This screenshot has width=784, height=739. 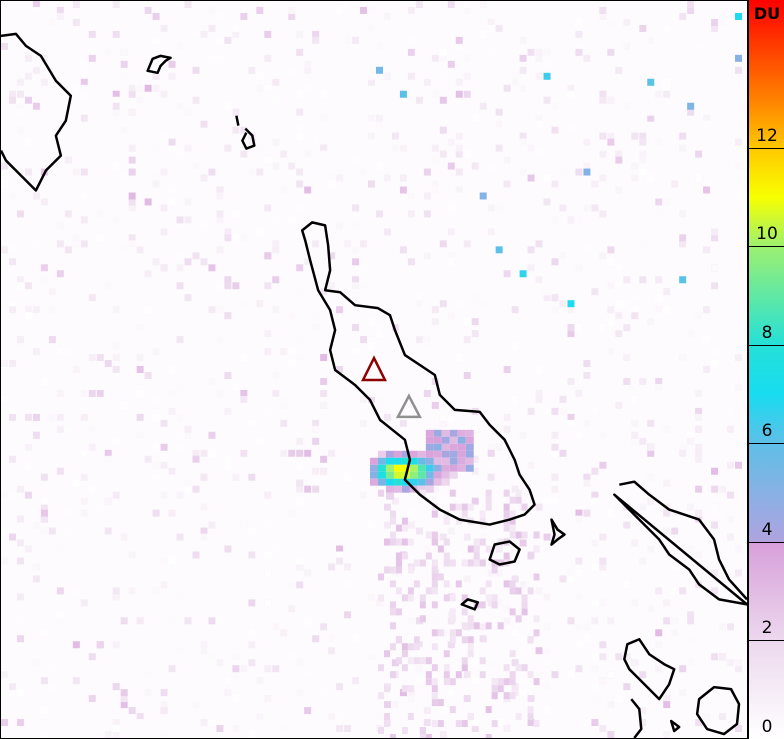 I want to click on coastline-tiny-island, so click(x=469, y=604).